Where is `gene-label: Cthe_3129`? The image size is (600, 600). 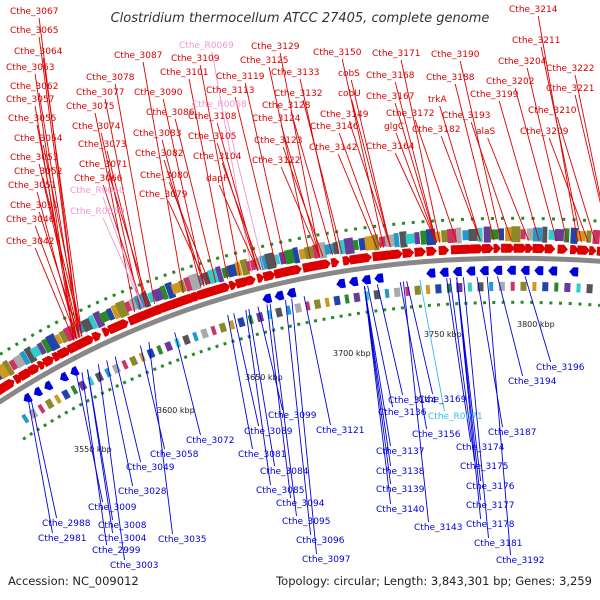
gene-label: Cthe_3129 is located at coordinates (275, 47).